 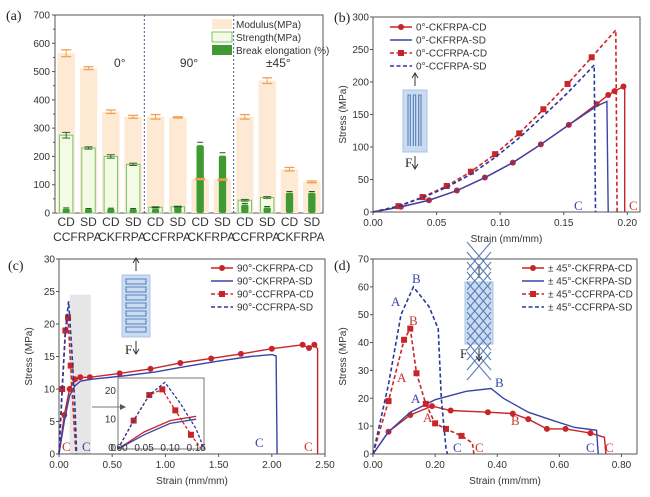 What do you see at coordinates (373, 223) in the screenshot?
I see `x-tick-label-b: 0.00` at bounding box center [373, 223].